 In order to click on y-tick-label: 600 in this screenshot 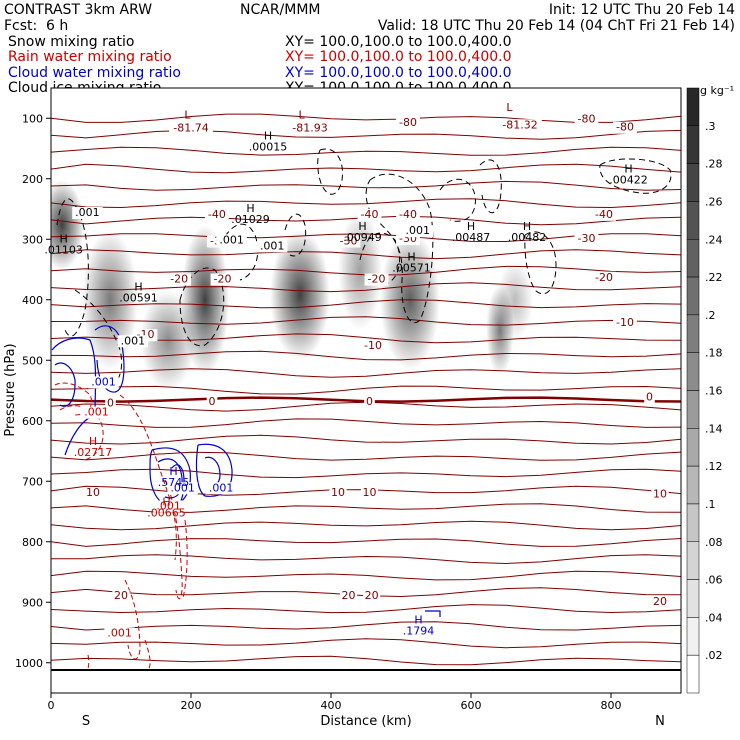, I will do `click(32, 421)`.